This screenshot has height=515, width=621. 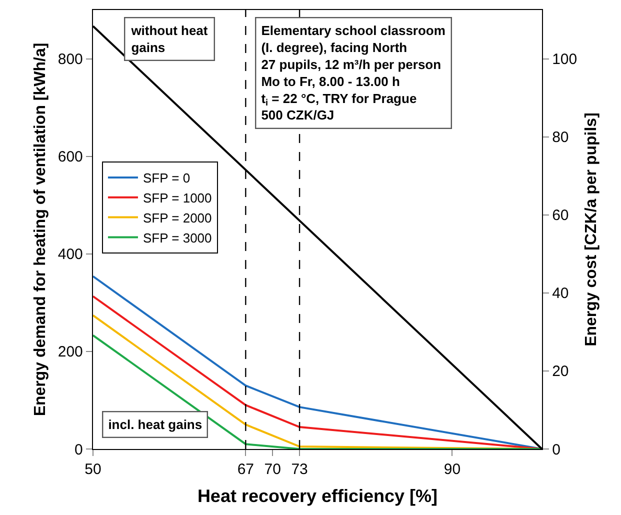 I want to click on y-tick-label: 400, so click(x=70, y=255).